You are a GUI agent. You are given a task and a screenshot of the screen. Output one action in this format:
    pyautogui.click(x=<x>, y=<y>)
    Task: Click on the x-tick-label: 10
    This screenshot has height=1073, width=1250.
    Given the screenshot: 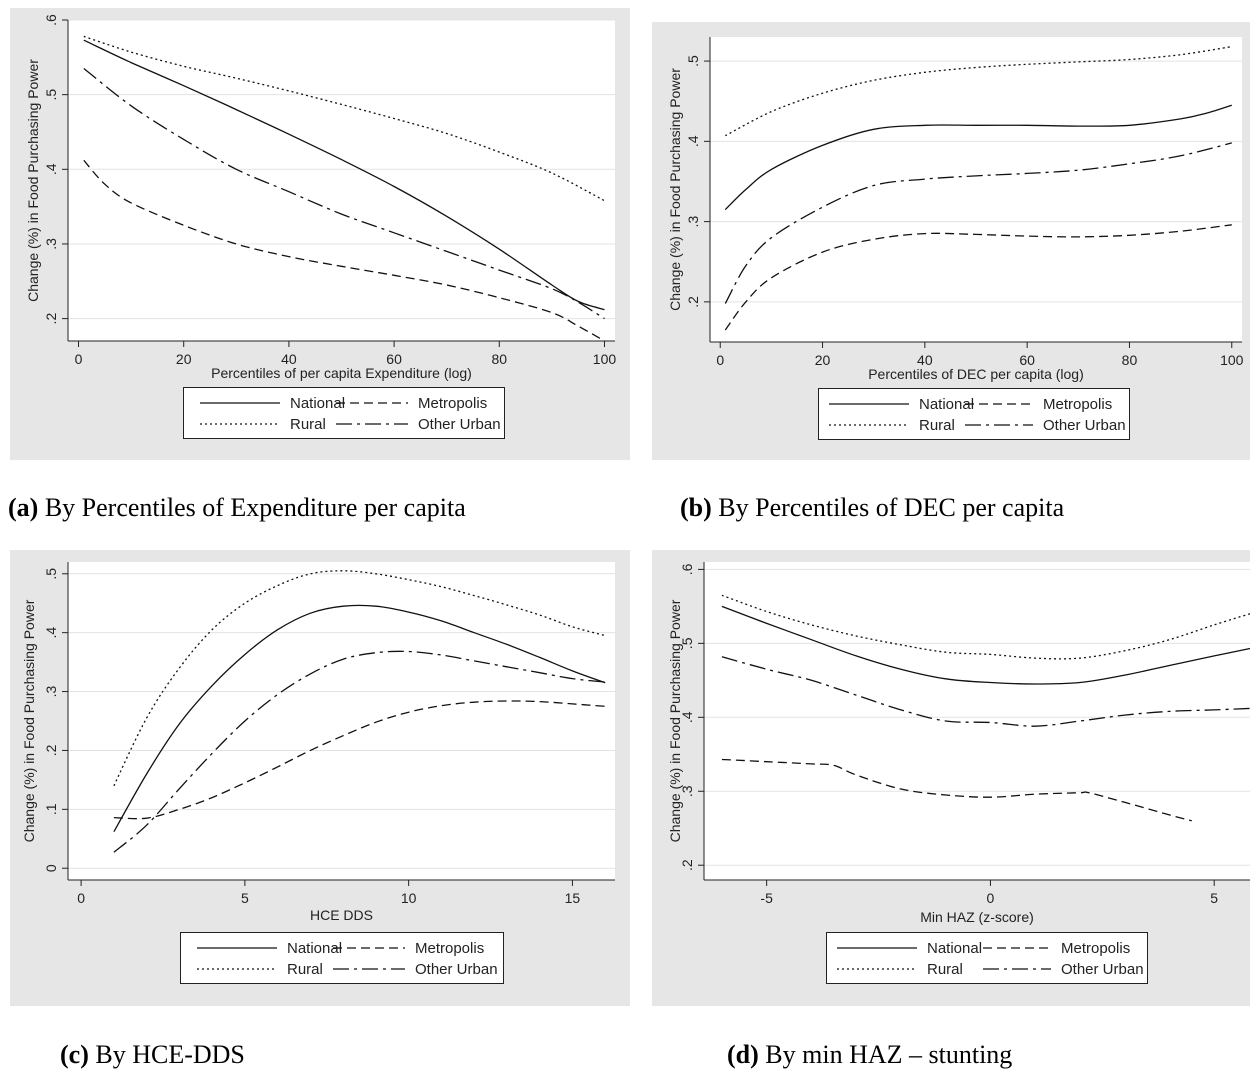 What is the action you would take?
    pyautogui.click(x=409, y=898)
    